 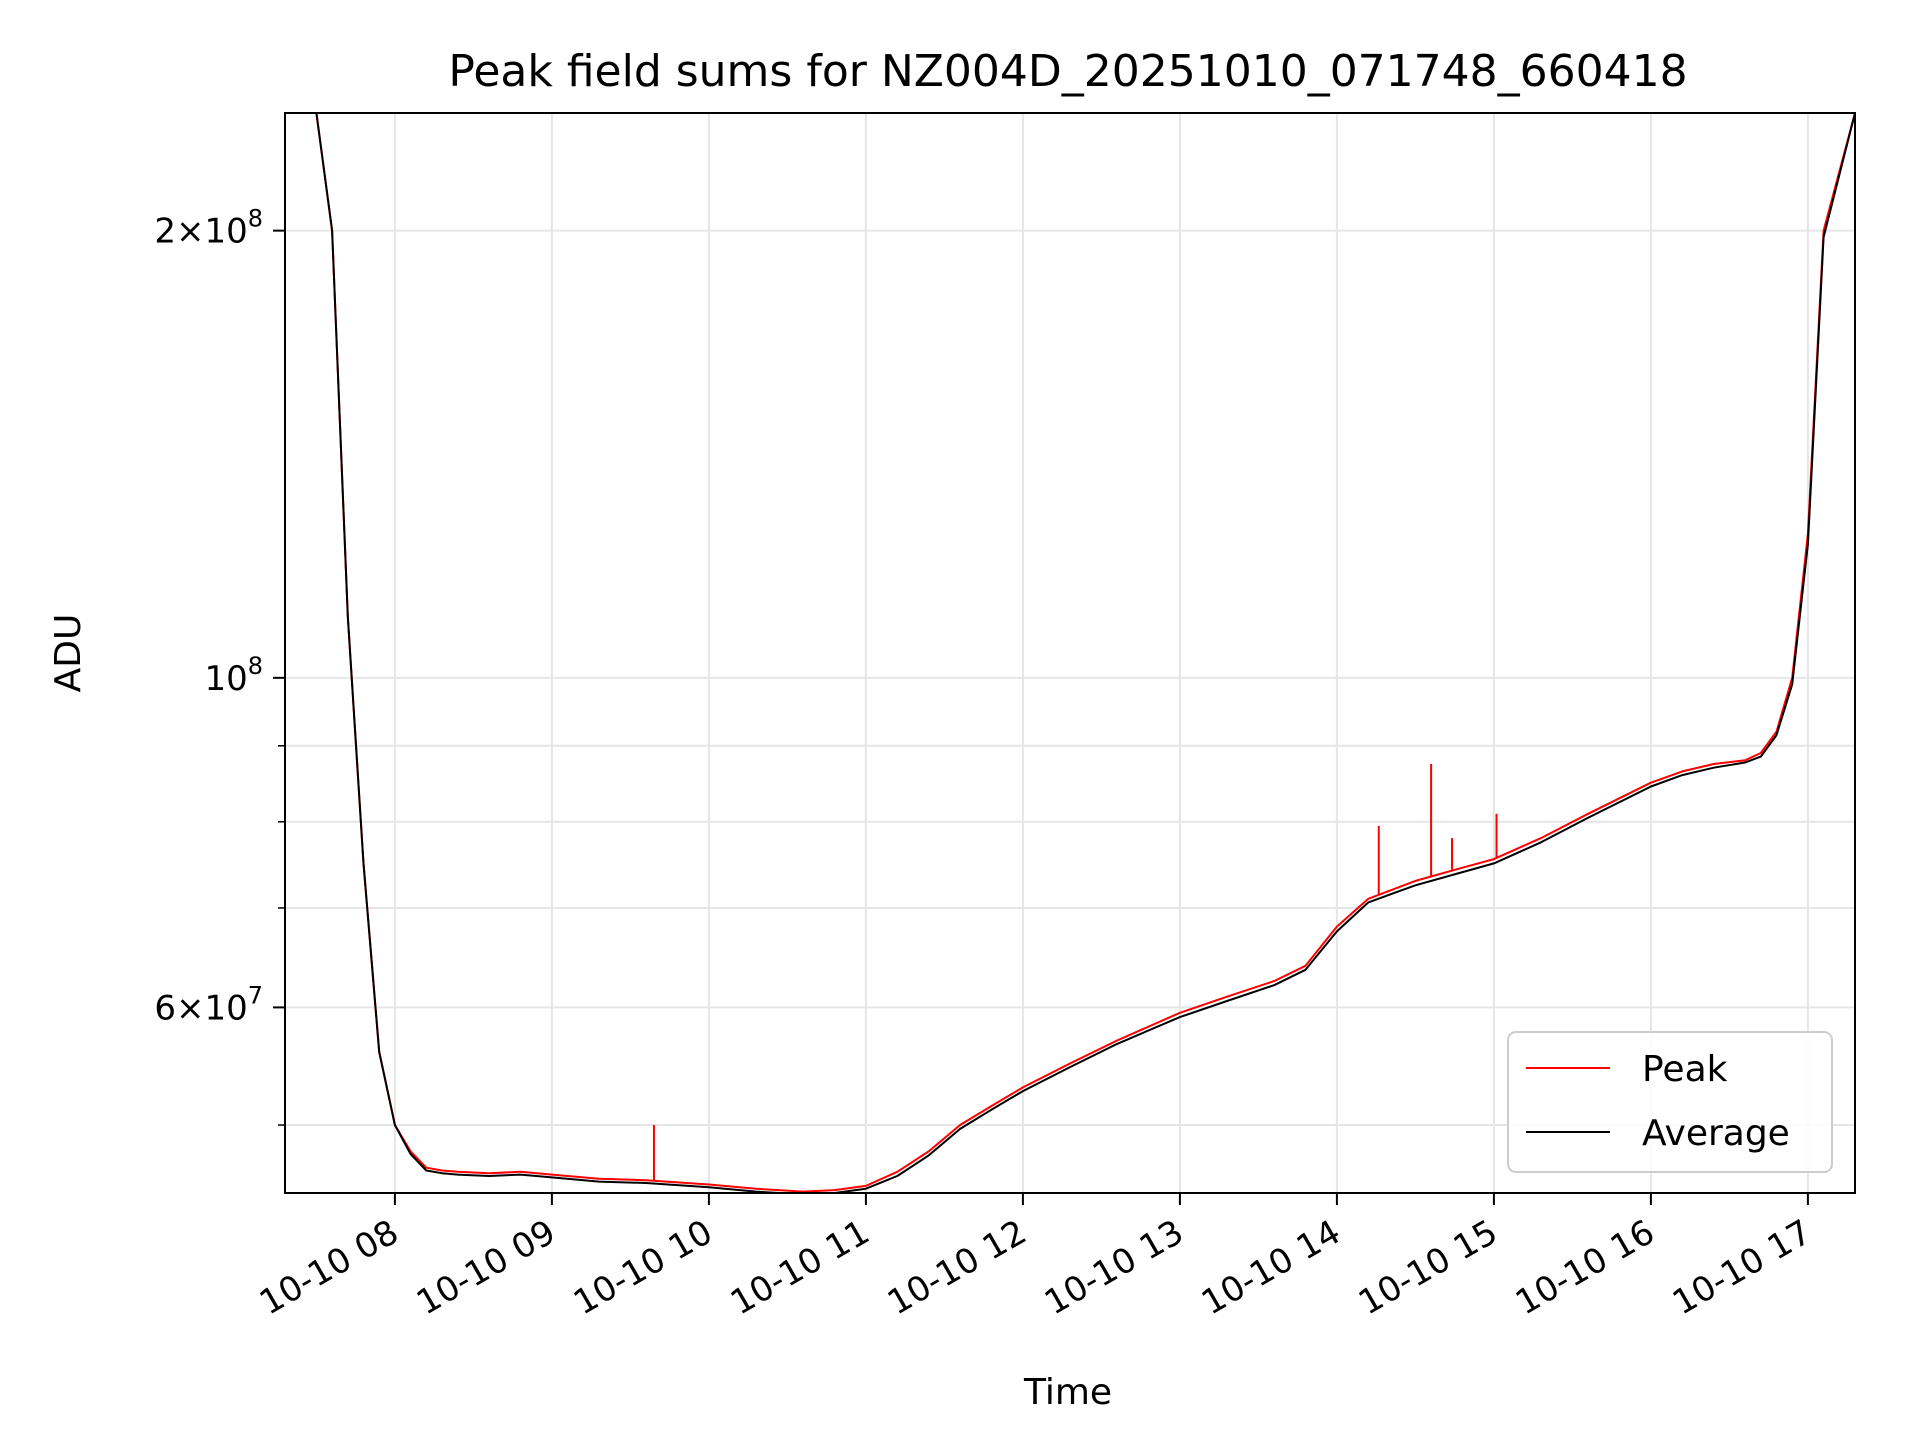 What do you see at coordinates (255, 995) in the screenshot?
I see `y-tick-exponent: 7` at bounding box center [255, 995].